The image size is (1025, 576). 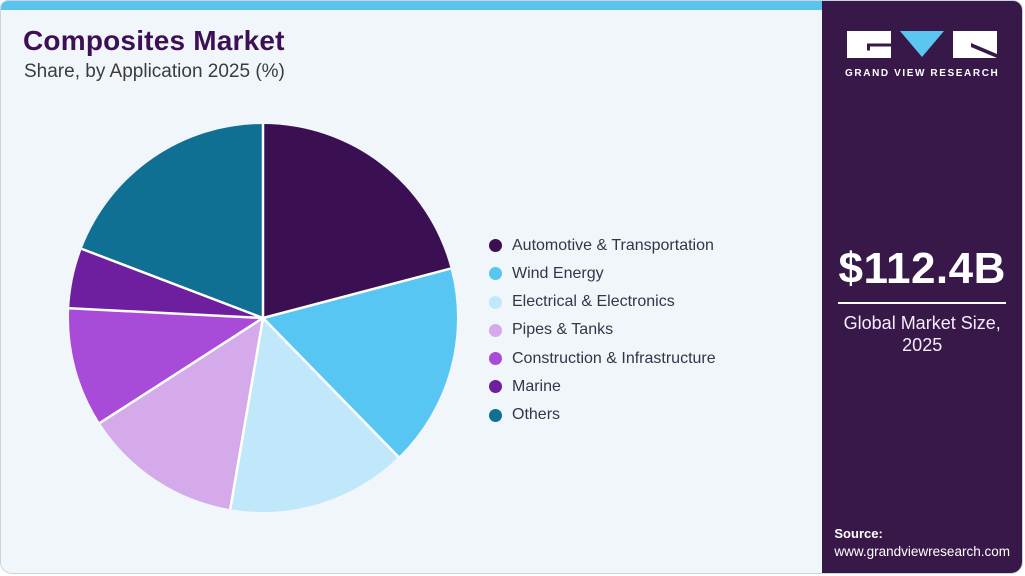 I want to click on page-title: Composites Market, so click(x=154, y=40).